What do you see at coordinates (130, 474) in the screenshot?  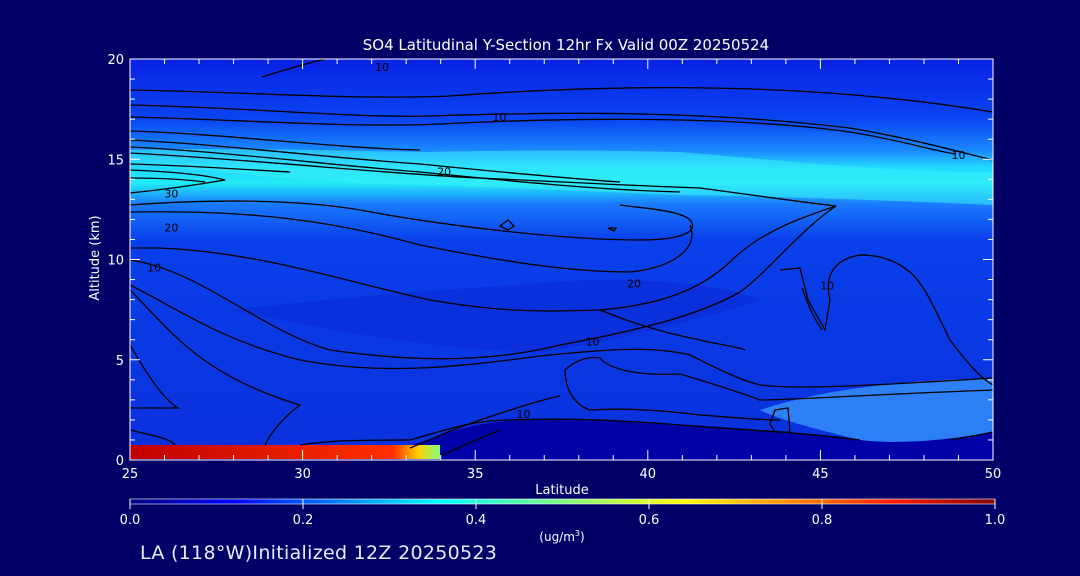 I see `x-tick-label: 25` at bounding box center [130, 474].